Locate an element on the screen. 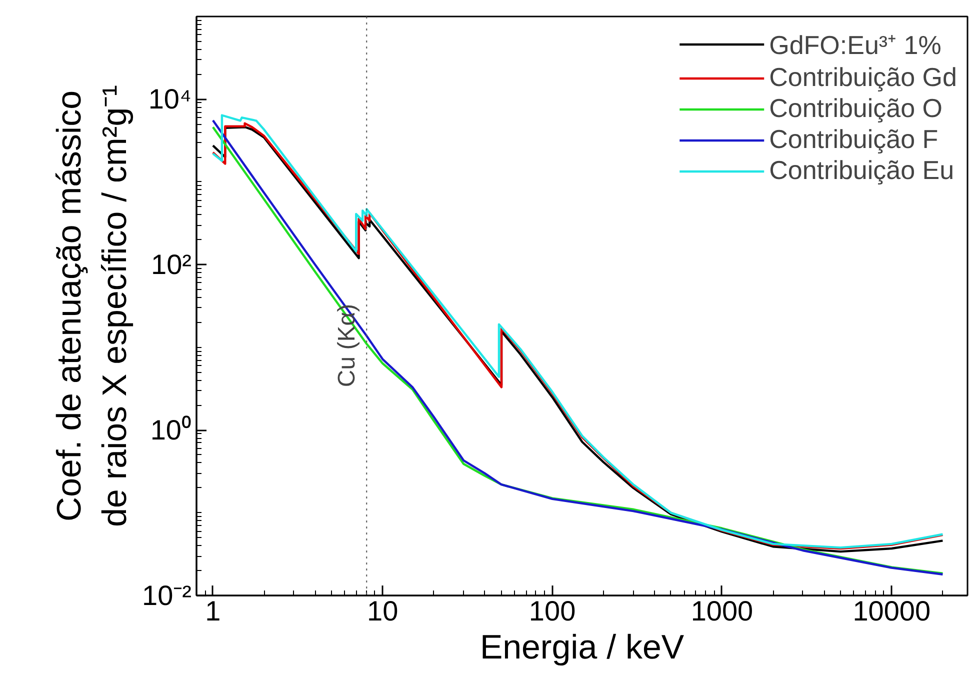  legend-label: Contribuição F is located at coordinates (853, 139).